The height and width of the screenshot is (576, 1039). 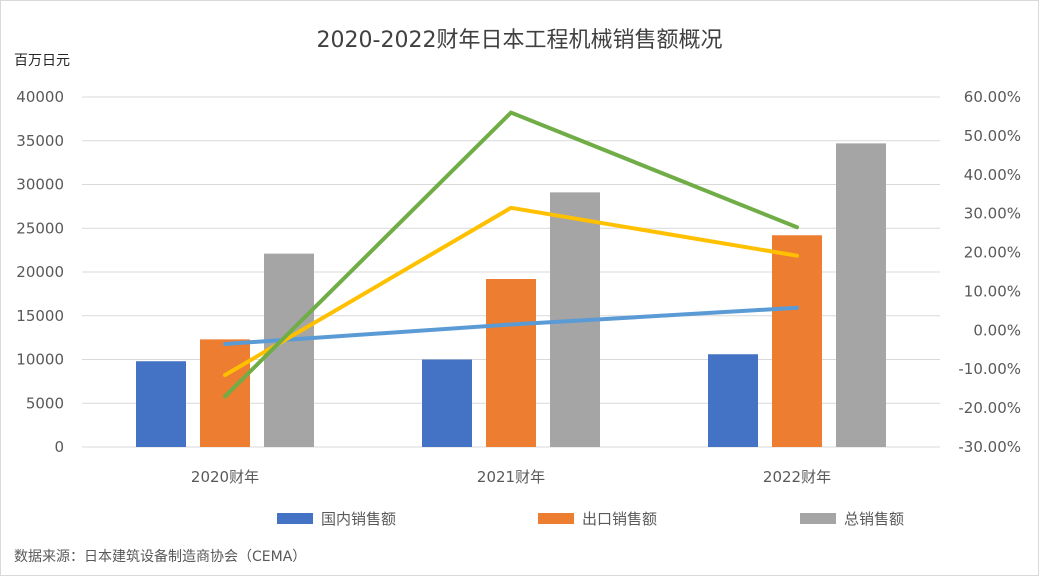 What do you see at coordinates (40, 97) in the screenshot?
I see `left-axis-tick-label: 40000` at bounding box center [40, 97].